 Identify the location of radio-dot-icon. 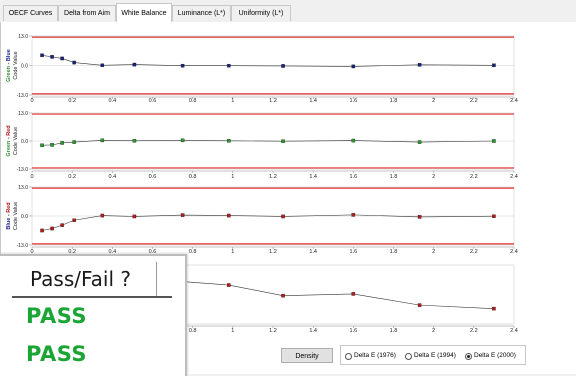
(408, 356).